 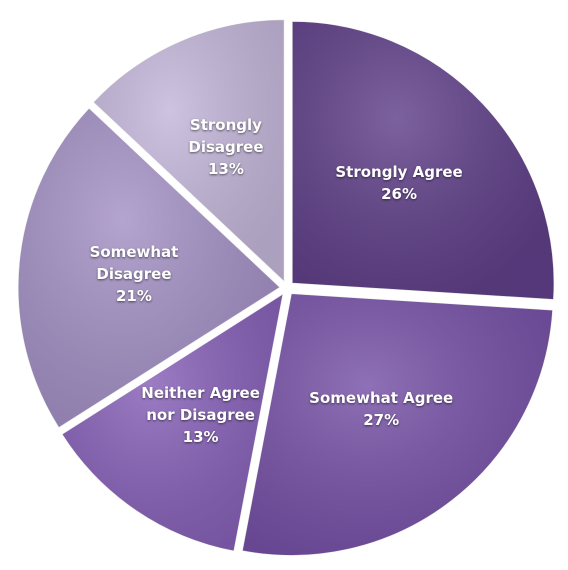 What do you see at coordinates (226, 135) in the screenshot?
I see `slice-name: Strongly Disagree` at bounding box center [226, 135].